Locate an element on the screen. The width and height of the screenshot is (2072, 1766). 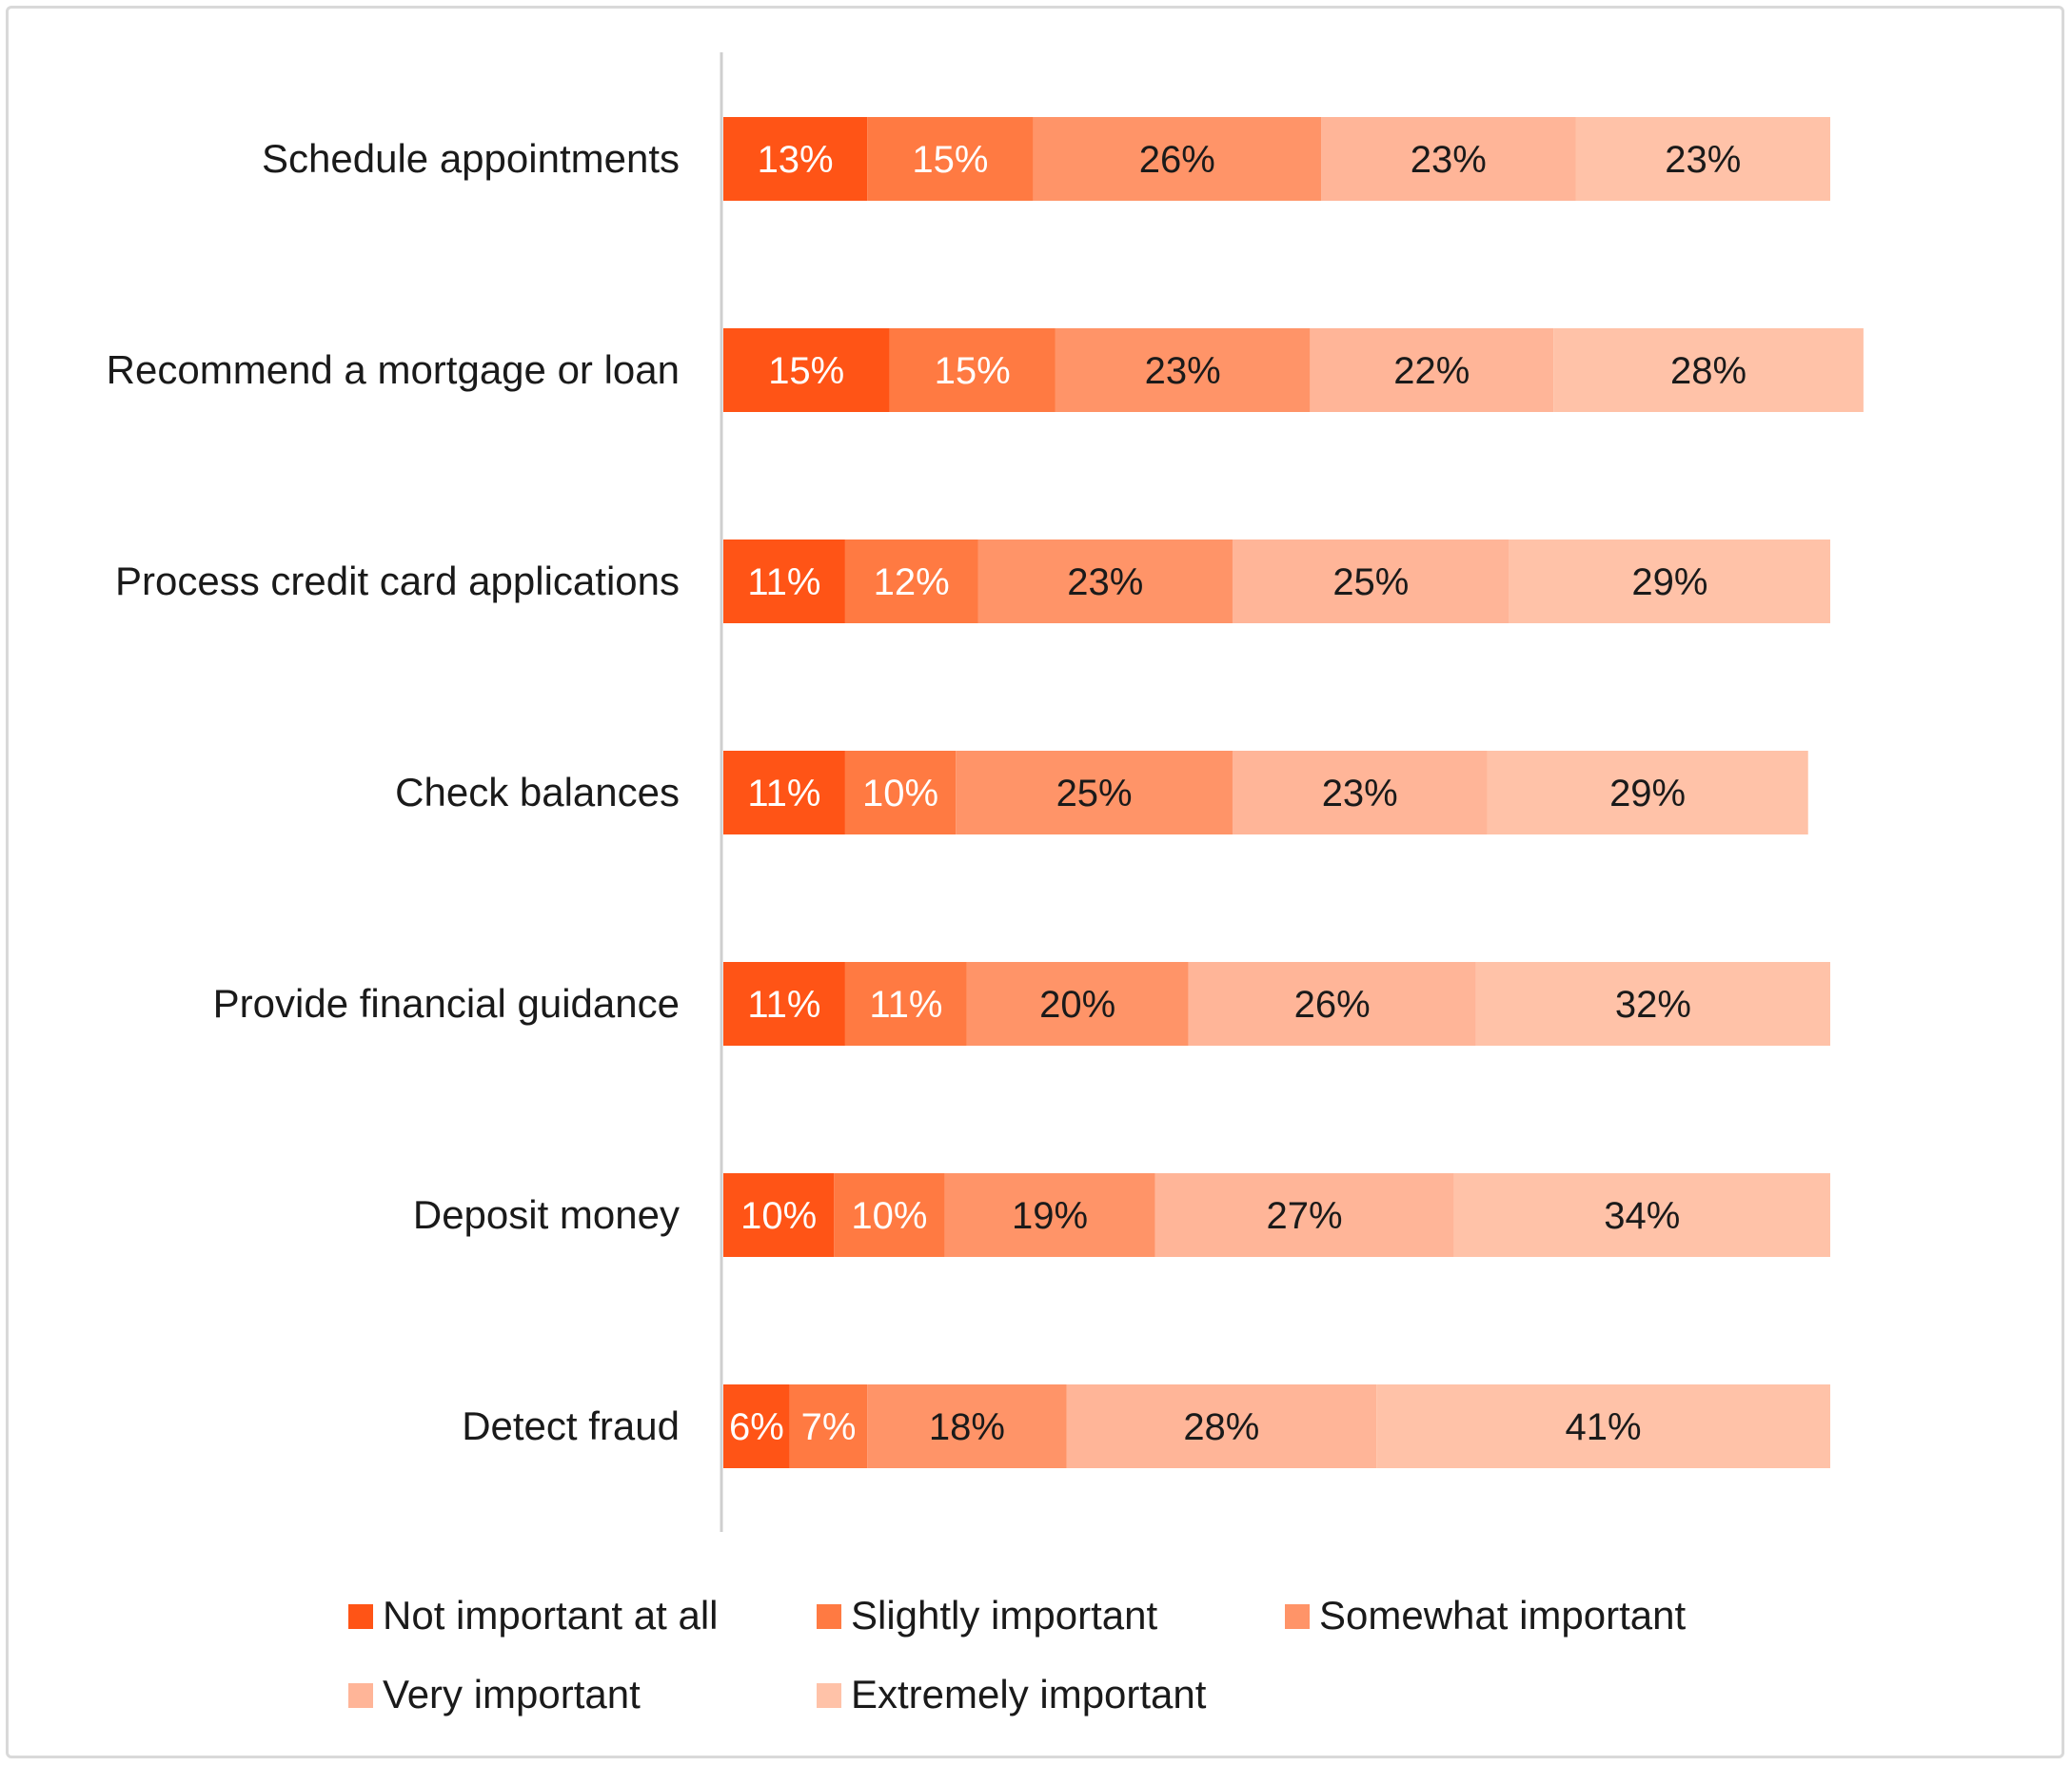
data-label: 32% is located at coordinates (1653, 1005).